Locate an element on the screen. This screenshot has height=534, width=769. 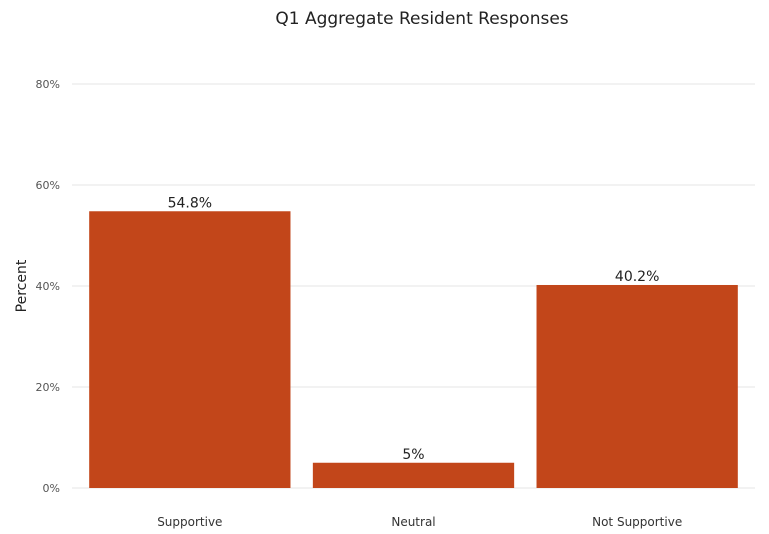
y-tick-label: 60% is located at coordinates (48, 185).